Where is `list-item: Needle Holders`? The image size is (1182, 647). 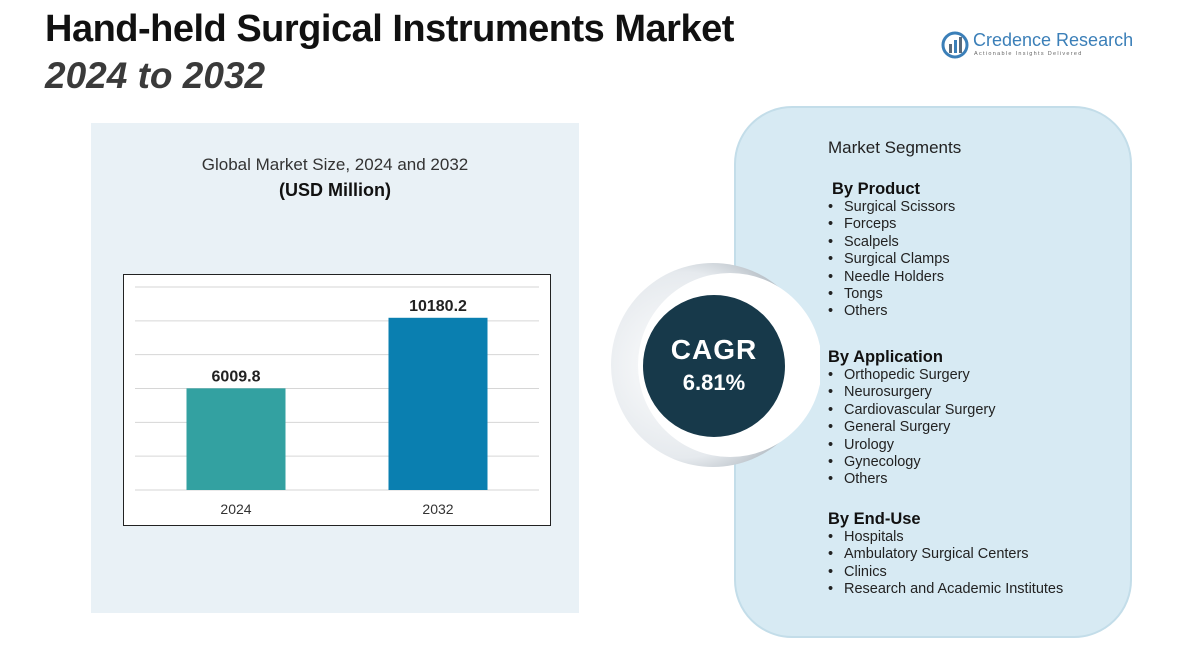
list-item: Needle Holders is located at coordinates (891, 278).